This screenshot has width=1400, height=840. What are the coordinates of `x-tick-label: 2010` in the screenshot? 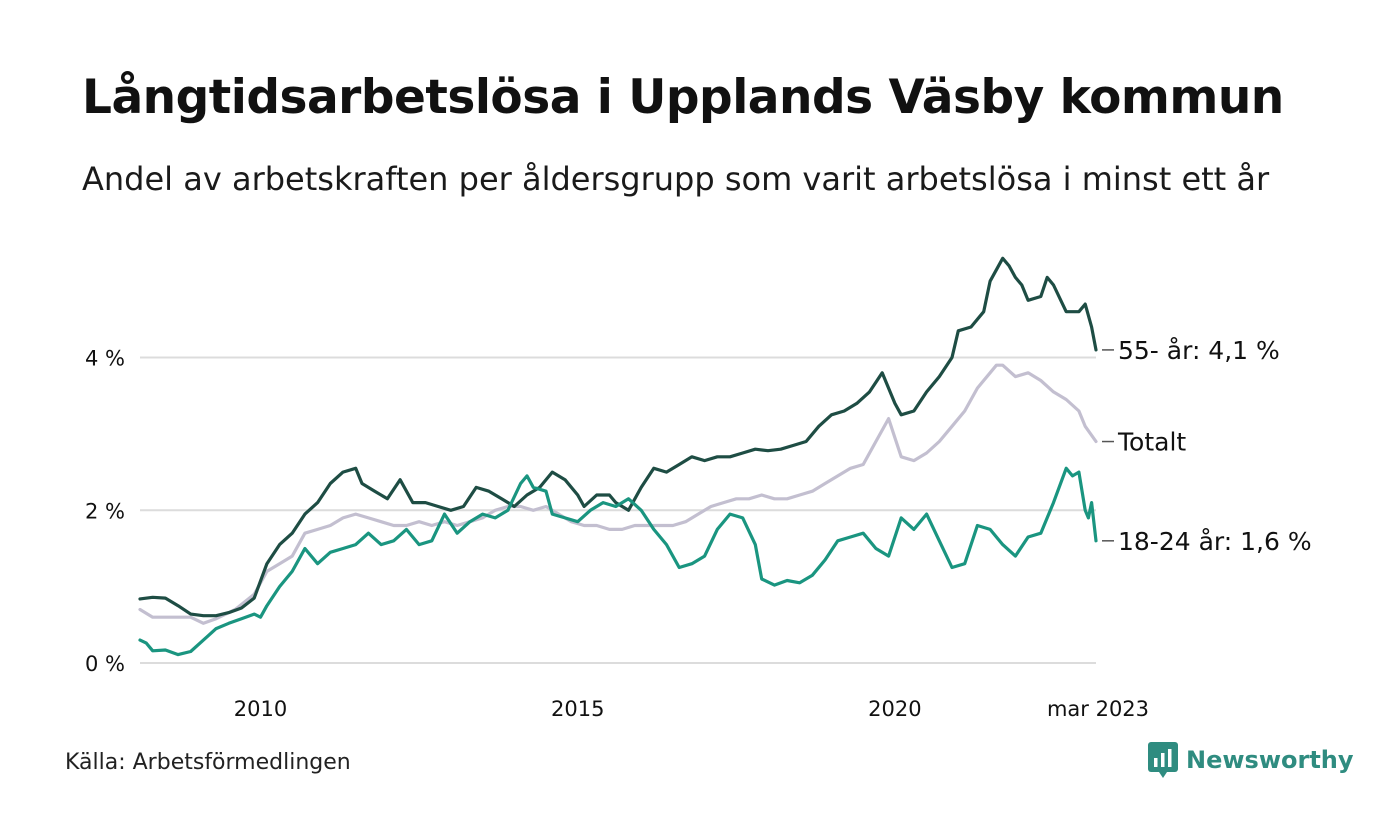 It's located at (260, 709).